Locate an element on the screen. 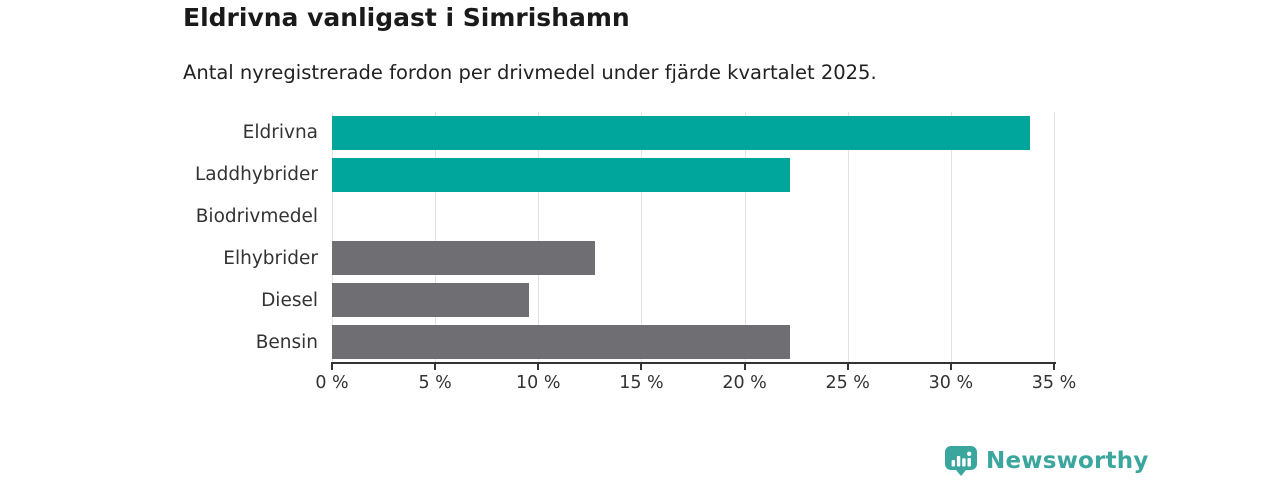 Image resolution: width=1280 pixels, height=480 pixels. axis-tick-label: 10 % is located at coordinates (538, 383).